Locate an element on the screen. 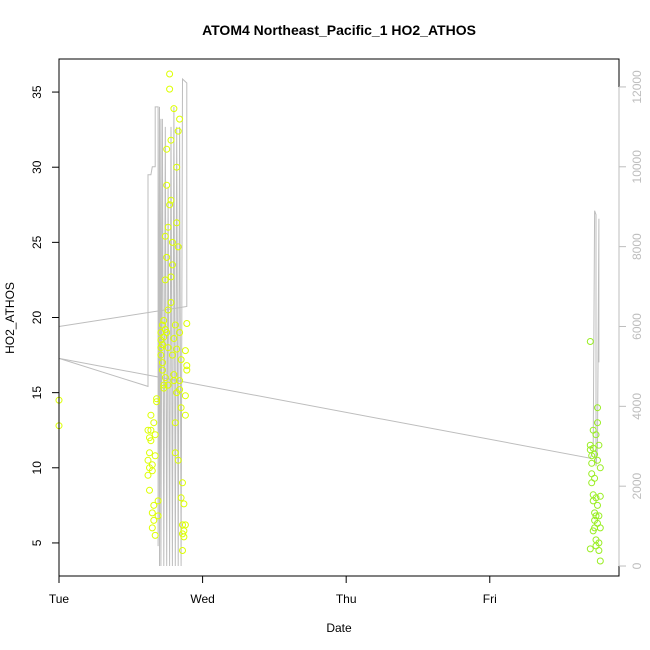  secondary-y-axis: 0 2000 4000 6000 8000 10000 12000 is located at coordinates (631, 319).